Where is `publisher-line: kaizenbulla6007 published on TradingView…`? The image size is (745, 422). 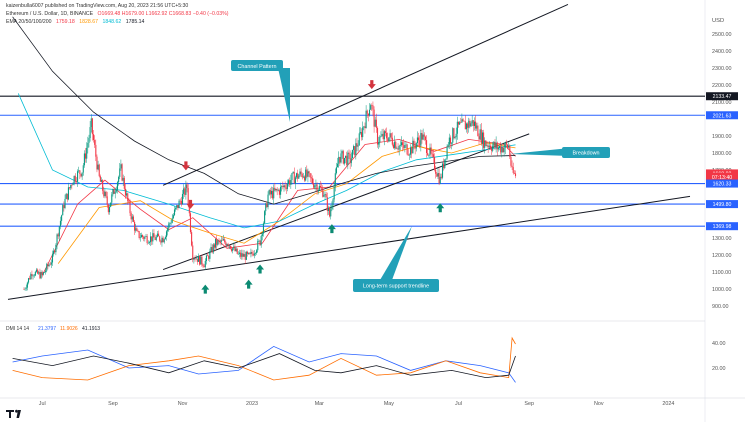
publisher-line: kaizenbulla6007 published on TradingView… is located at coordinates (97, 6).